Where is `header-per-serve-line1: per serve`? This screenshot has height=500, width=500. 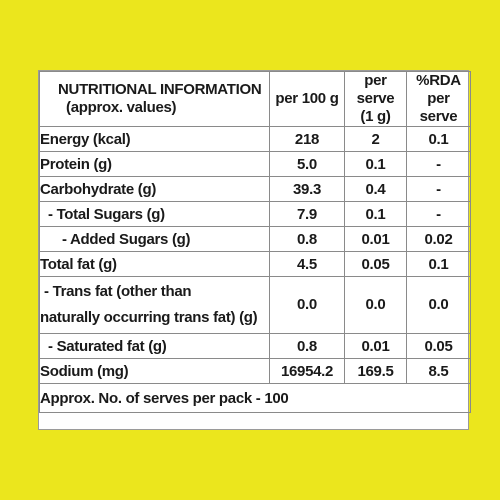
header-per-serve-line1: per serve is located at coordinates (375, 89).